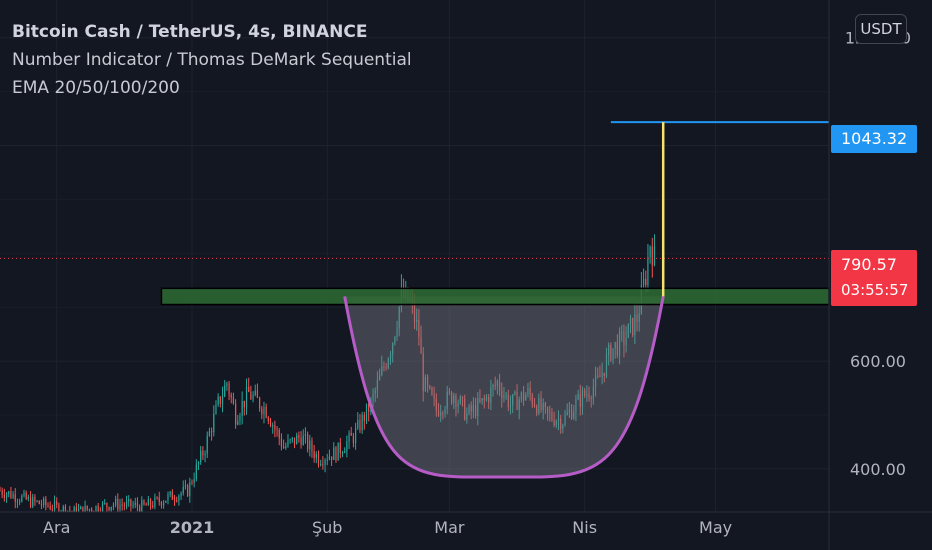  Describe the element at coordinates (881, 29) in the screenshot. I see `currency-button: USDT` at that location.